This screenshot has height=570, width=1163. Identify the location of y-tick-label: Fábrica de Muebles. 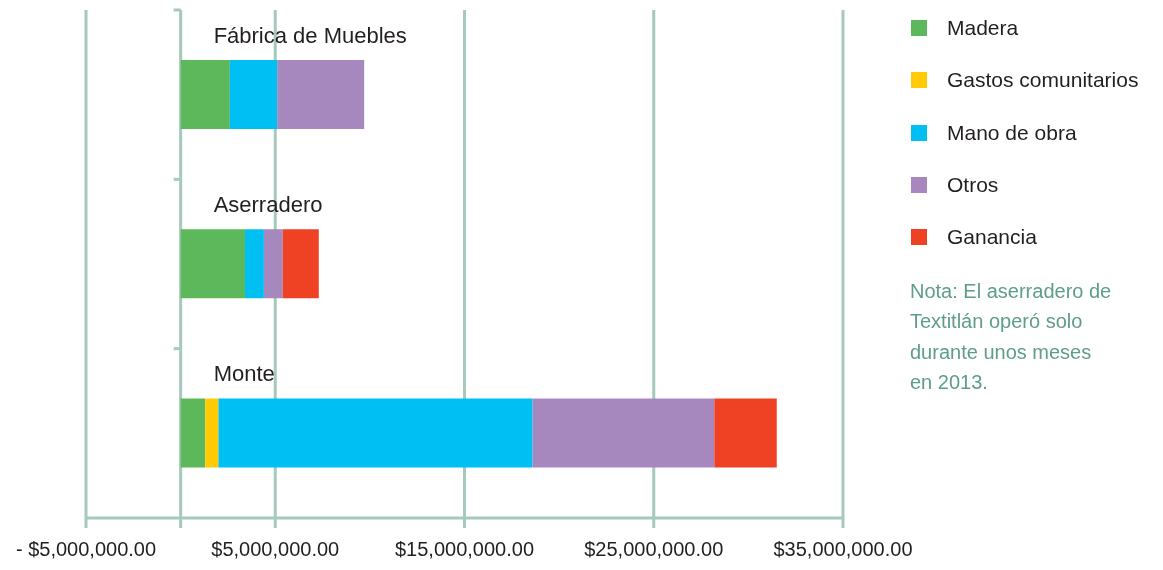
(310, 35).